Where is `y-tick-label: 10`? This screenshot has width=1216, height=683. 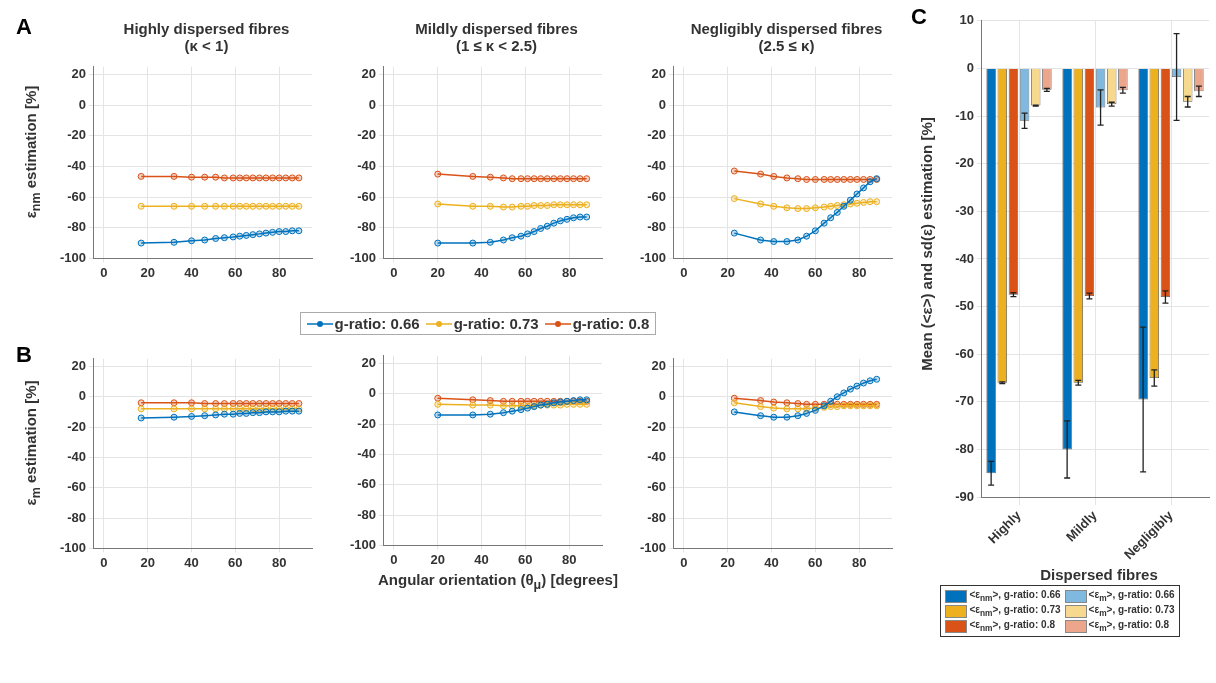
y-tick-label: 10 is located at coordinates (966, 20).